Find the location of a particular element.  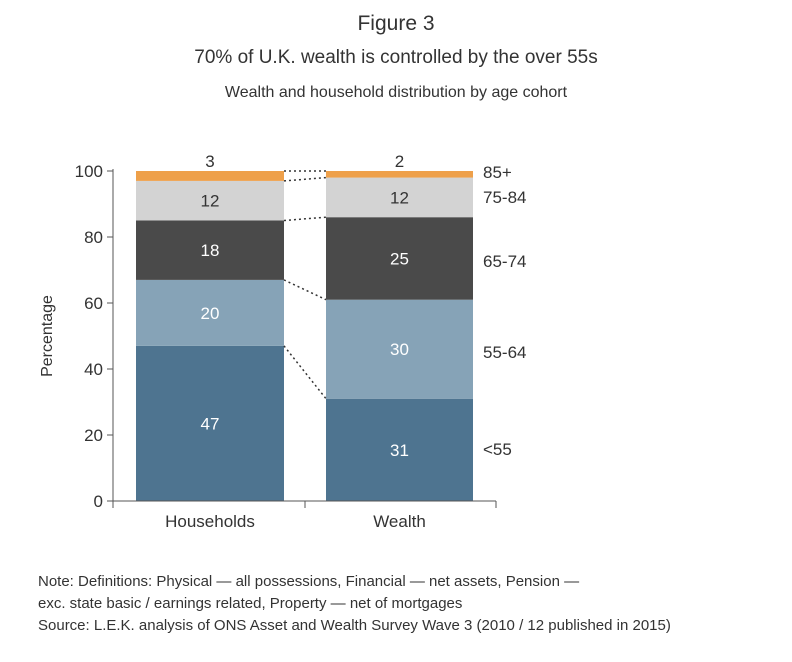

legend-label-3: 75-84 is located at coordinates (504, 197).